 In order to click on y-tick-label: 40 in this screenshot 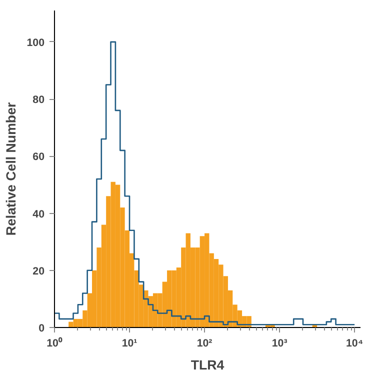, I will do `click(38, 214)`.